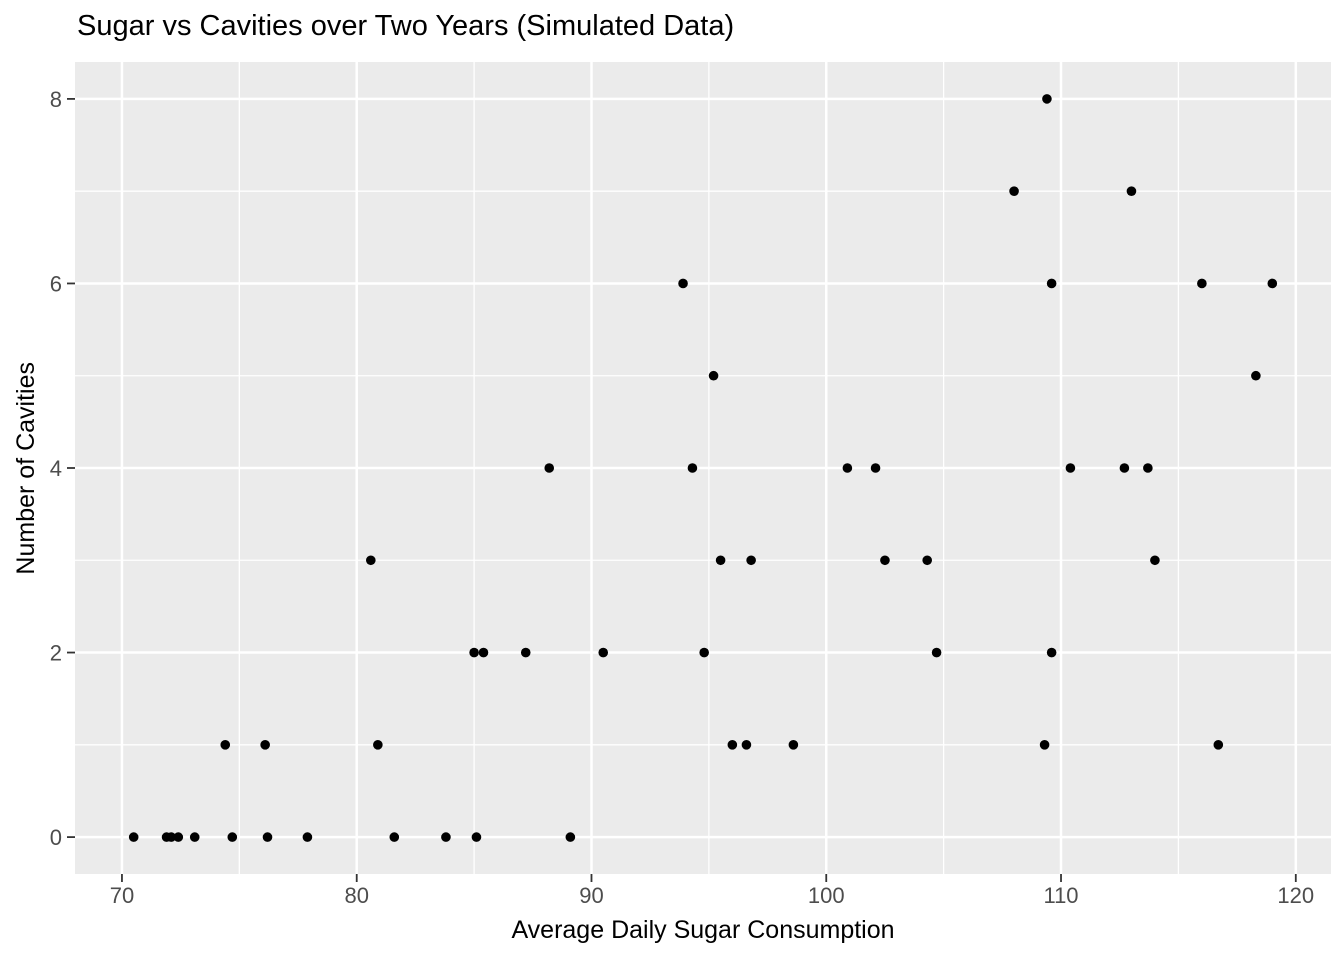 The image size is (1344, 960). Describe the element at coordinates (1060, 895) in the screenshot. I see `x-tick-label: 110` at that location.